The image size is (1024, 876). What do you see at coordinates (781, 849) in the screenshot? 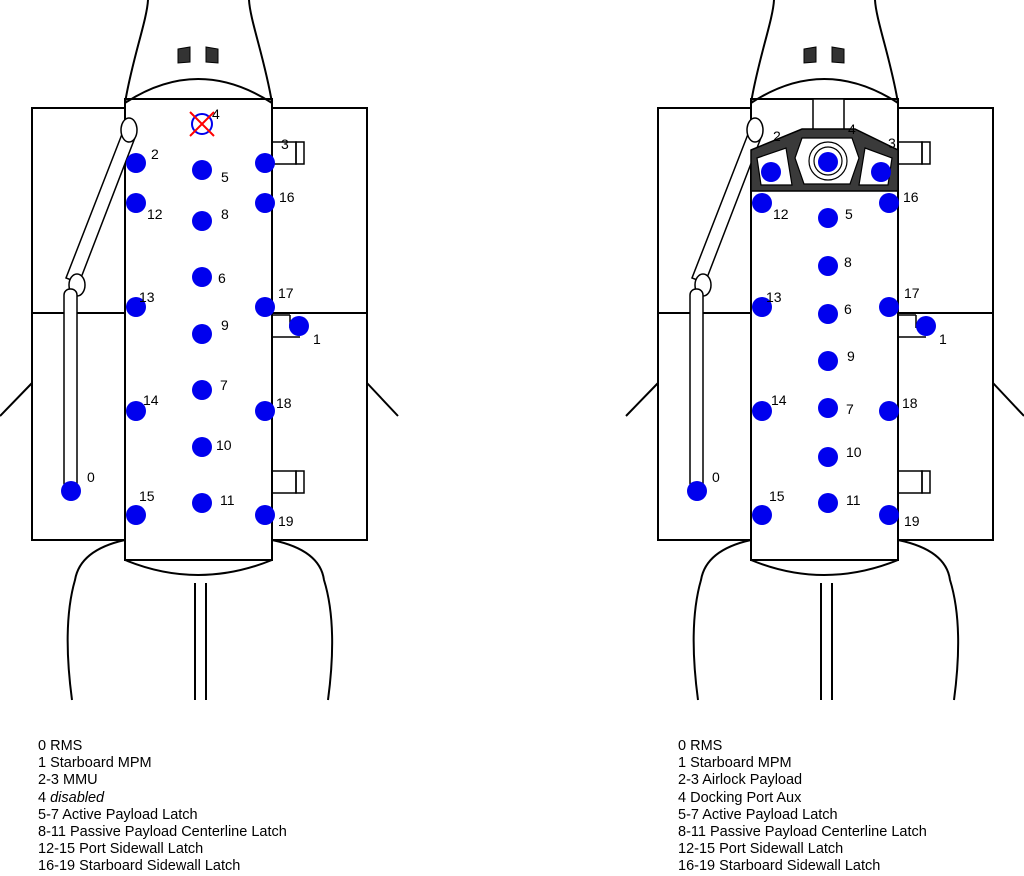
I see `legend-text: Port Sidewall Latch` at bounding box center [781, 849].